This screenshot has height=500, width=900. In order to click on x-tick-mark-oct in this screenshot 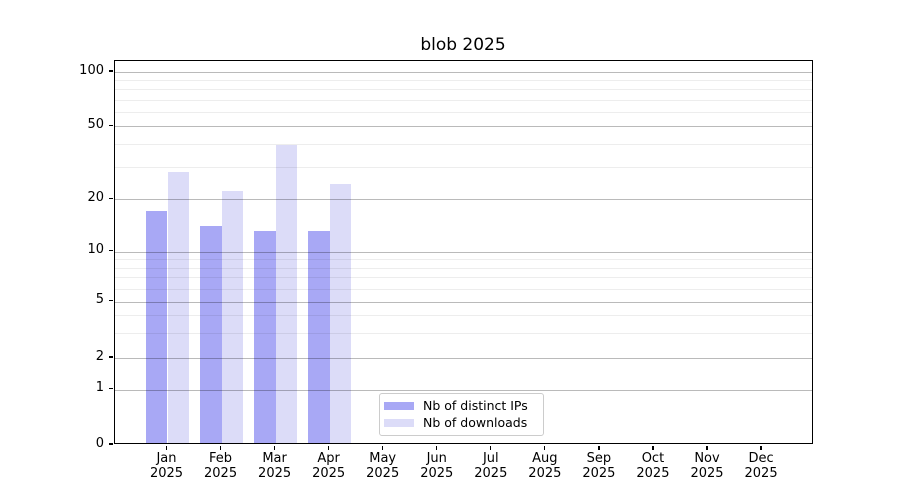, I will do `click(653, 447)`.